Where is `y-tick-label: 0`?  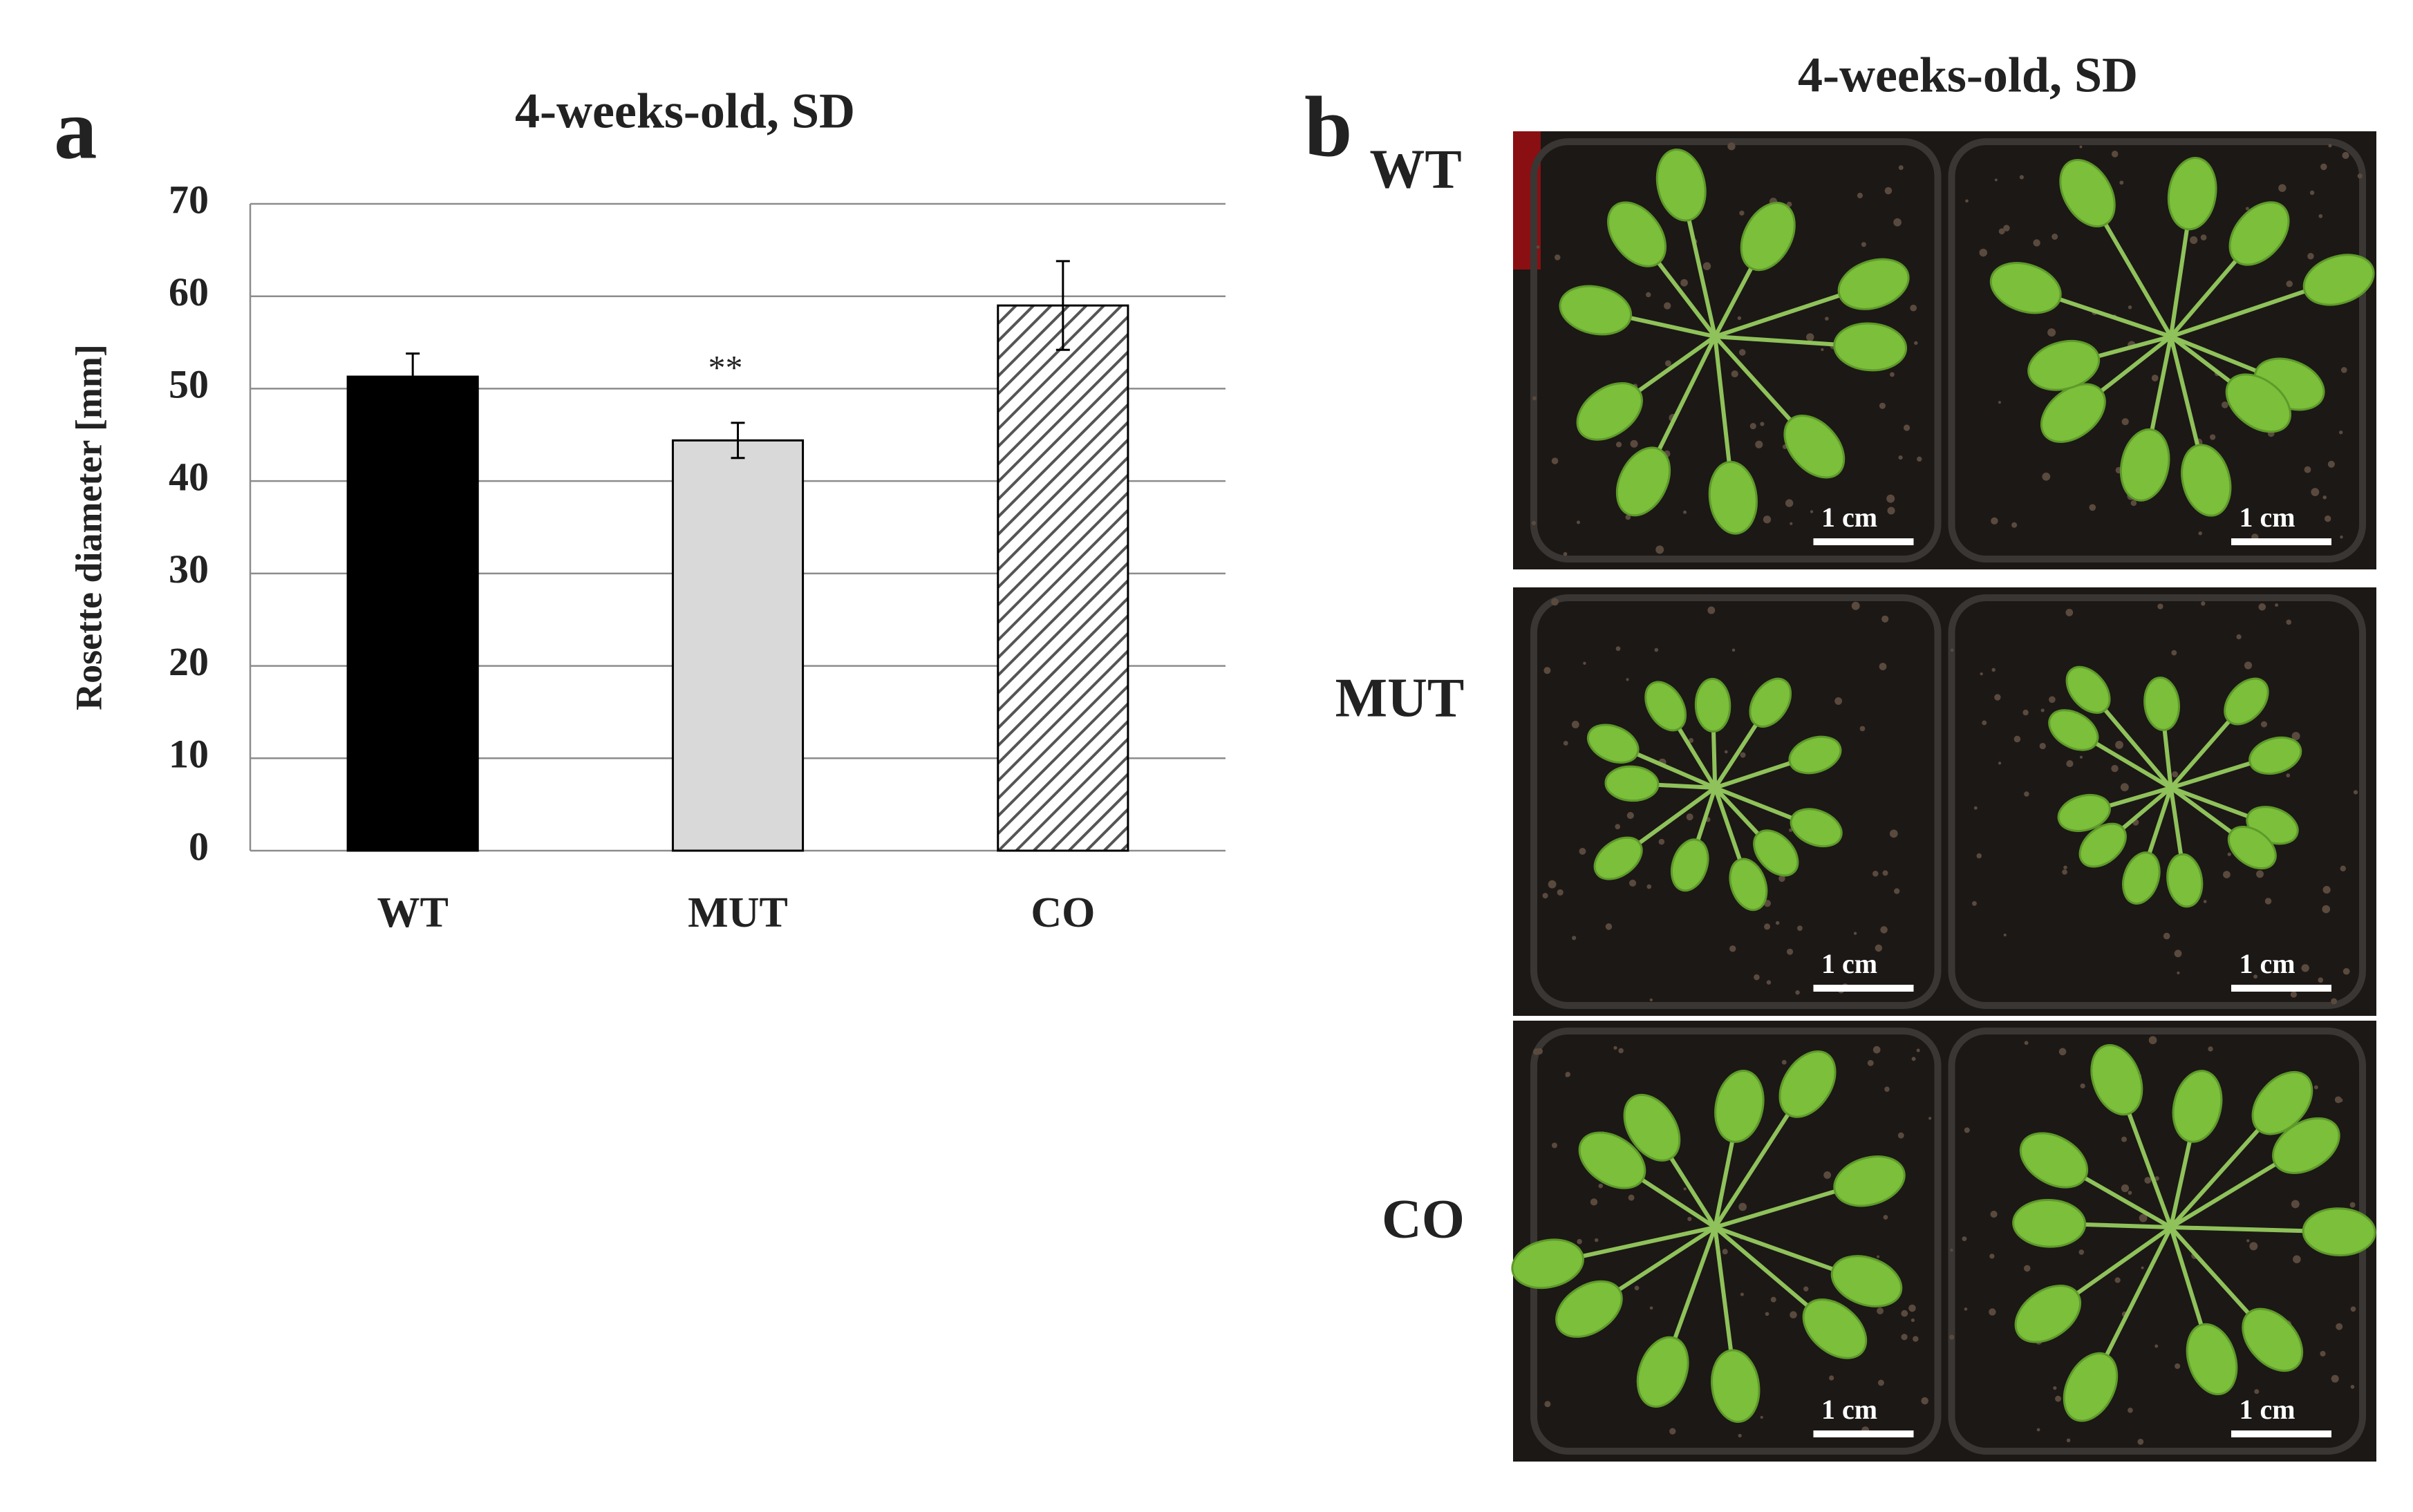 y-tick-label: 0 is located at coordinates (199, 846).